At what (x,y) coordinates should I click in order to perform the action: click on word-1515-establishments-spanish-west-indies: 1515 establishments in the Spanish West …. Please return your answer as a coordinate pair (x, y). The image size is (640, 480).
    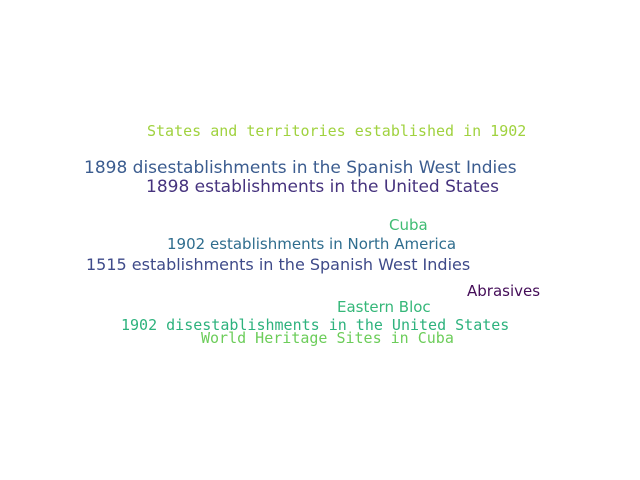
    Looking at the image, I should click on (278, 264).